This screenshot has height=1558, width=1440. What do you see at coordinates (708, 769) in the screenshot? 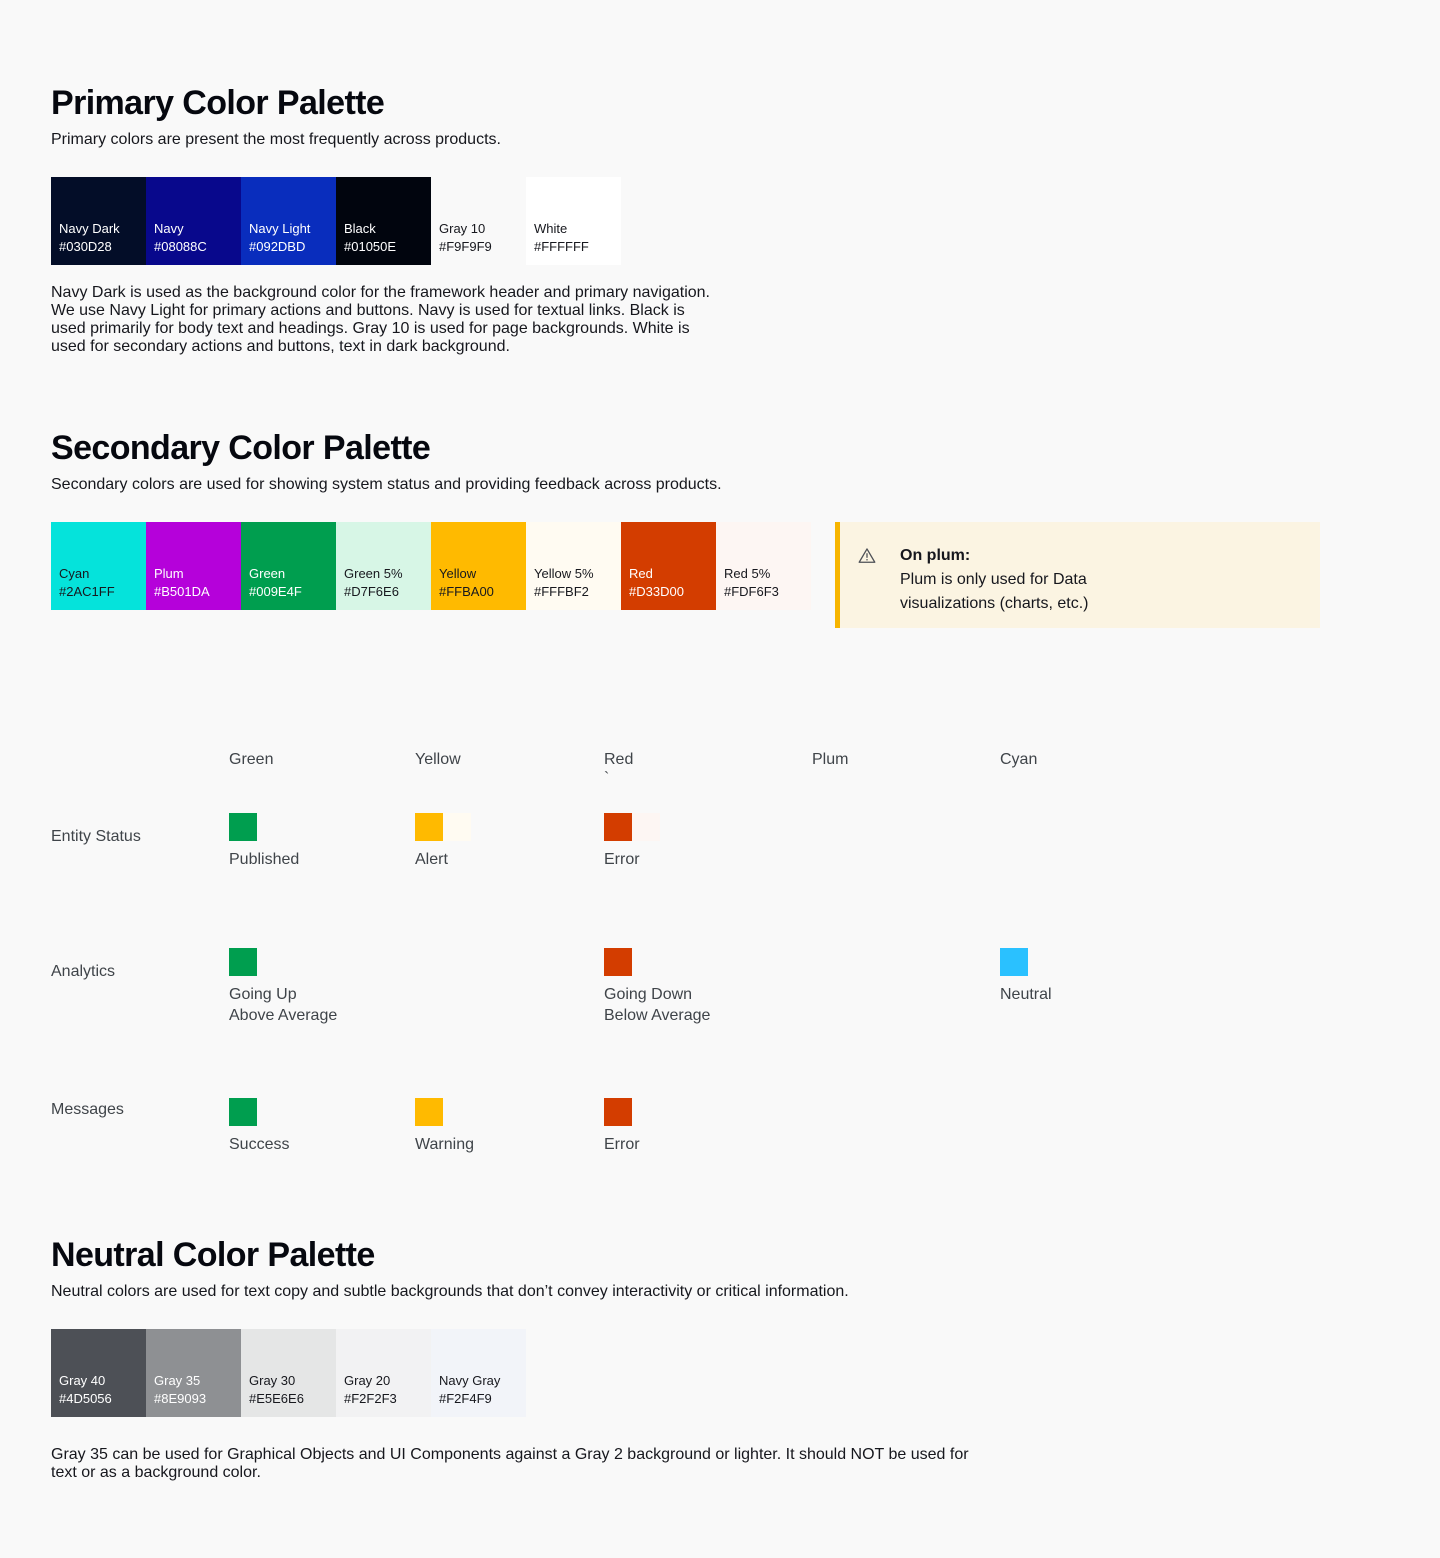
I see `column-header-red: Red `` at bounding box center [708, 769].